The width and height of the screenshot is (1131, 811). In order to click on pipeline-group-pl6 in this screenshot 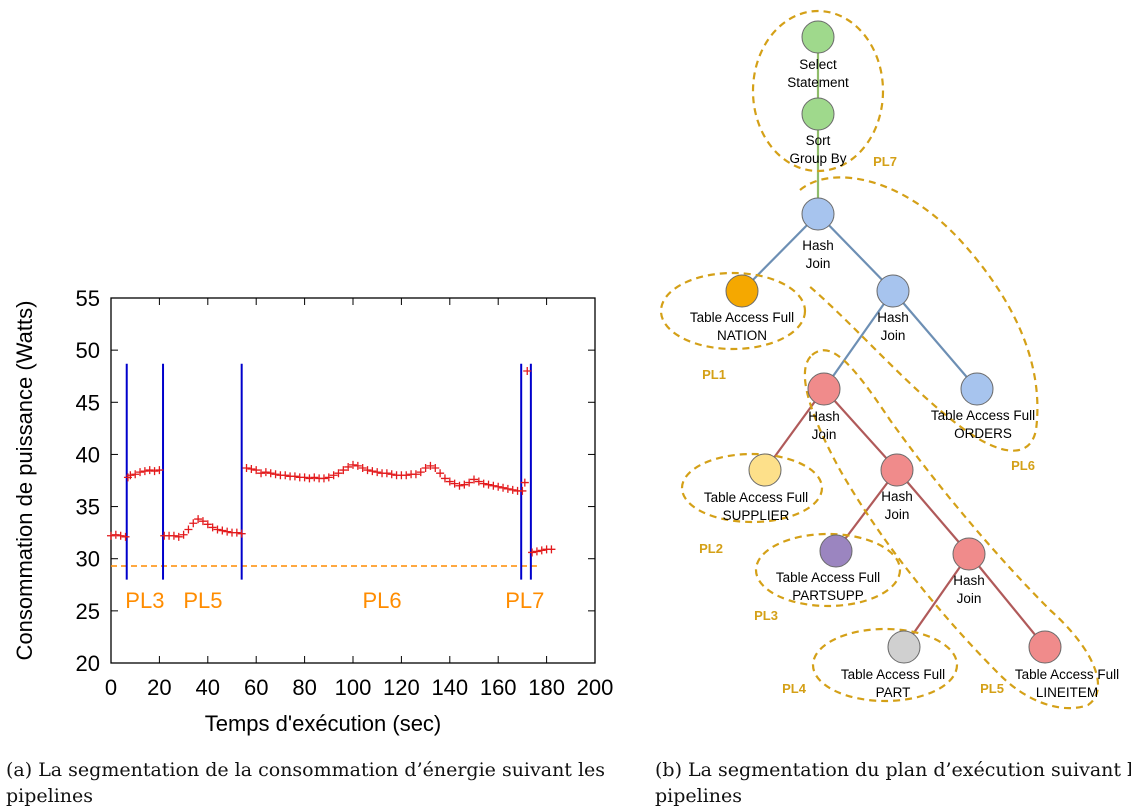, I will do `click(919, 314)`.